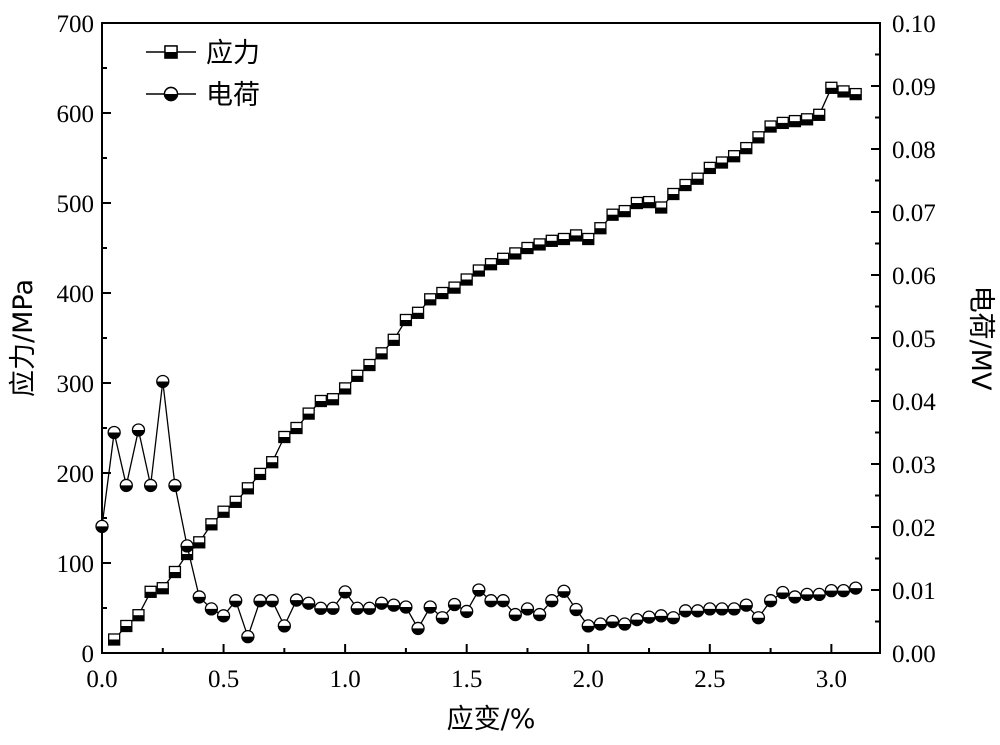 The height and width of the screenshot is (745, 1000). Describe the element at coordinates (101, 679) in the screenshot. I see `x-tick-label: 0.0` at that location.